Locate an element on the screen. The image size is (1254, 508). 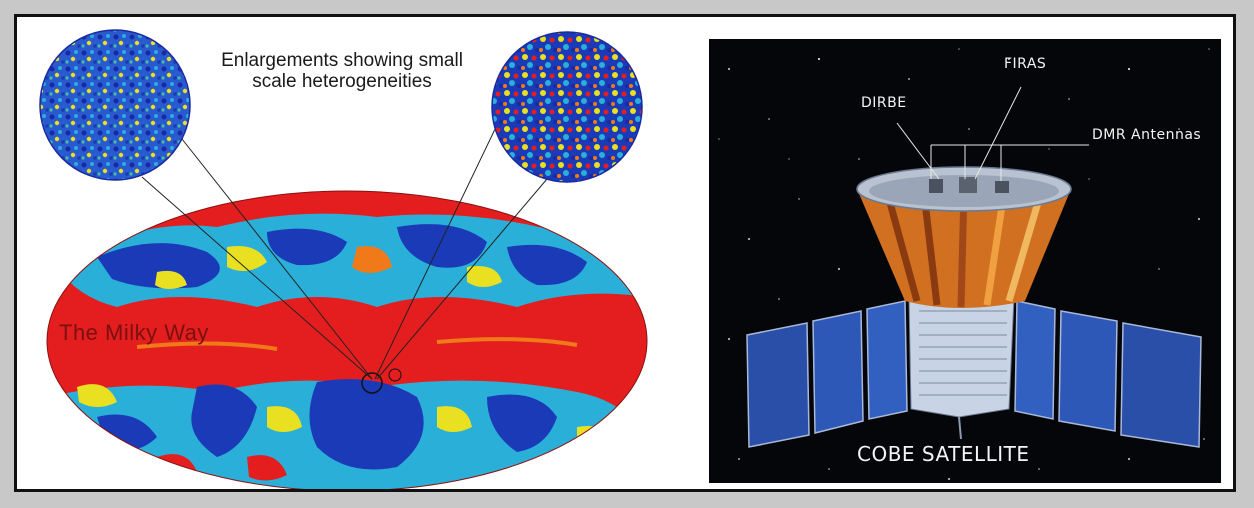
enlargement-caption-line2: scale heterogeneities is located at coordinates (342, 81).